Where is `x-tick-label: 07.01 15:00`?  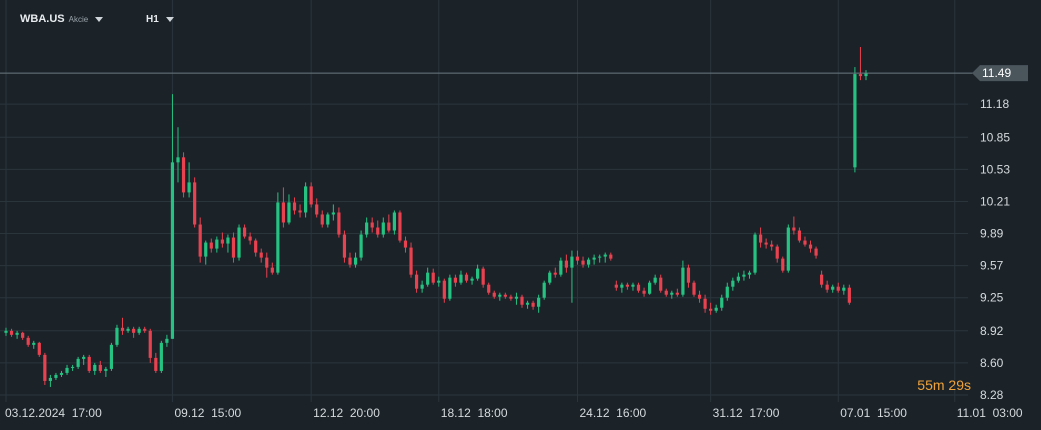 x-tick-label: 07.01 15:00 is located at coordinates (873, 413).